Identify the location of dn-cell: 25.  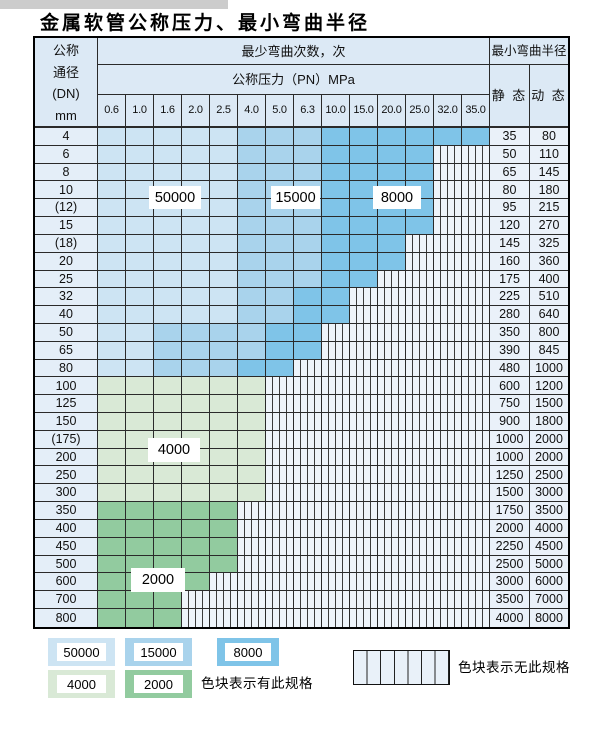
(66, 279).